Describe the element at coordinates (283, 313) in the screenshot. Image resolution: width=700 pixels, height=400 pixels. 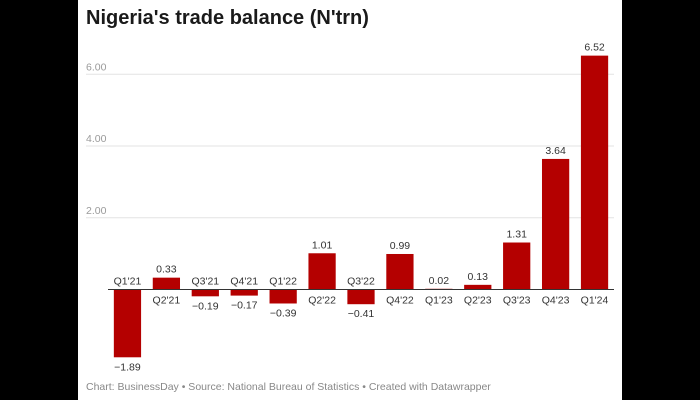
I see `data-label: −0.39` at that location.